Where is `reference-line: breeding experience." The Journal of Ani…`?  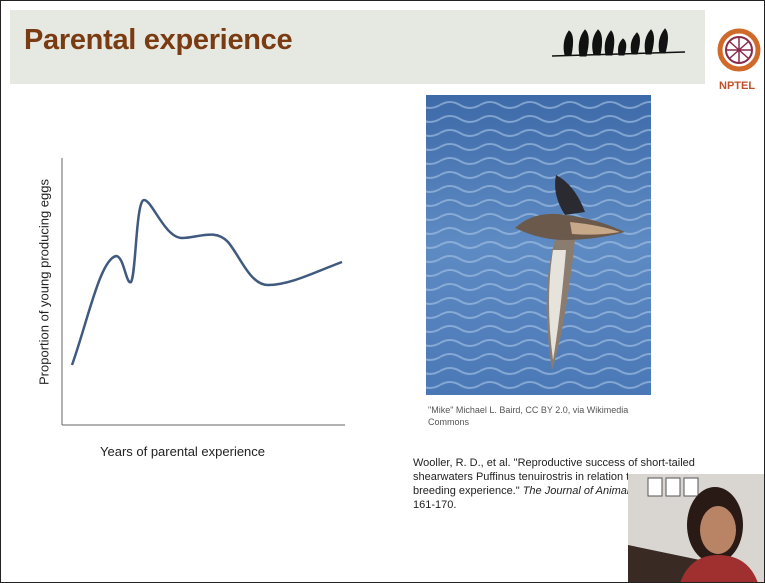 reference-line: breeding experience." The Journal of Ani… is located at coordinates (554, 491).